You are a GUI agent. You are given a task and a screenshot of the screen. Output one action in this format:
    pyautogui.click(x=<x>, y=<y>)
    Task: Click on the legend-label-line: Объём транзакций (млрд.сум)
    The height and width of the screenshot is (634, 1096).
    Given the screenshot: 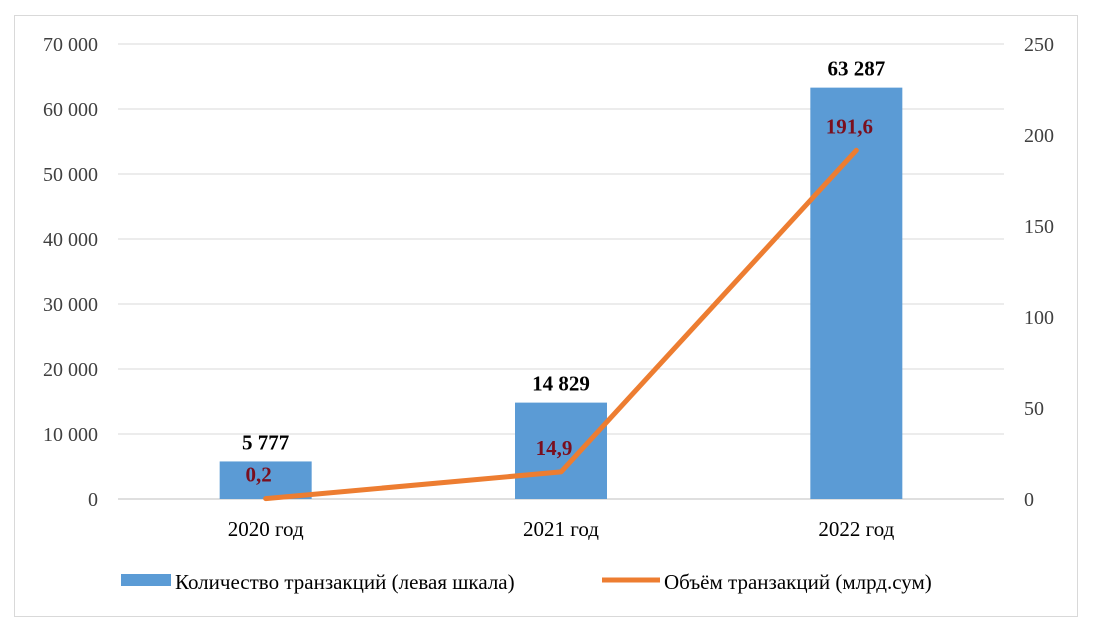 What is the action you would take?
    pyautogui.click(x=798, y=582)
    